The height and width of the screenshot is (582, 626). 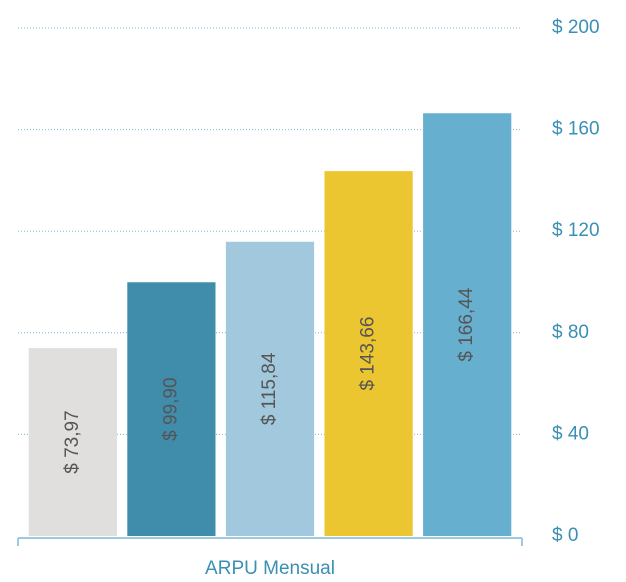 I want to click on x-axis-label: ARPU Mensual, so click(x=270, y=568).